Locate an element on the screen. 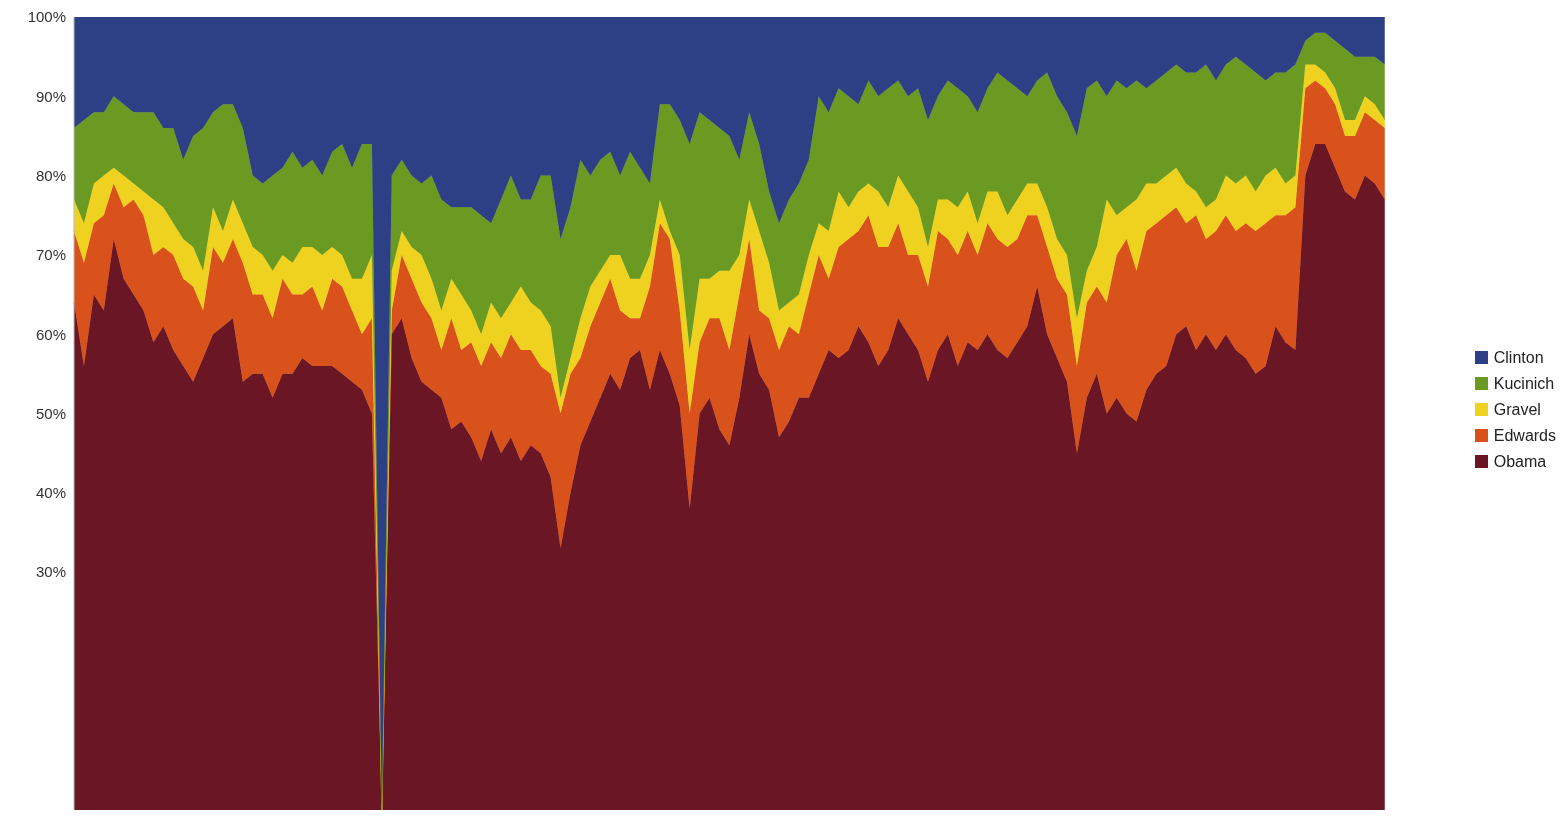 This screenshot has height=819, width=1564. legend-label: Kucinich is located at coordinates (1524, 383).